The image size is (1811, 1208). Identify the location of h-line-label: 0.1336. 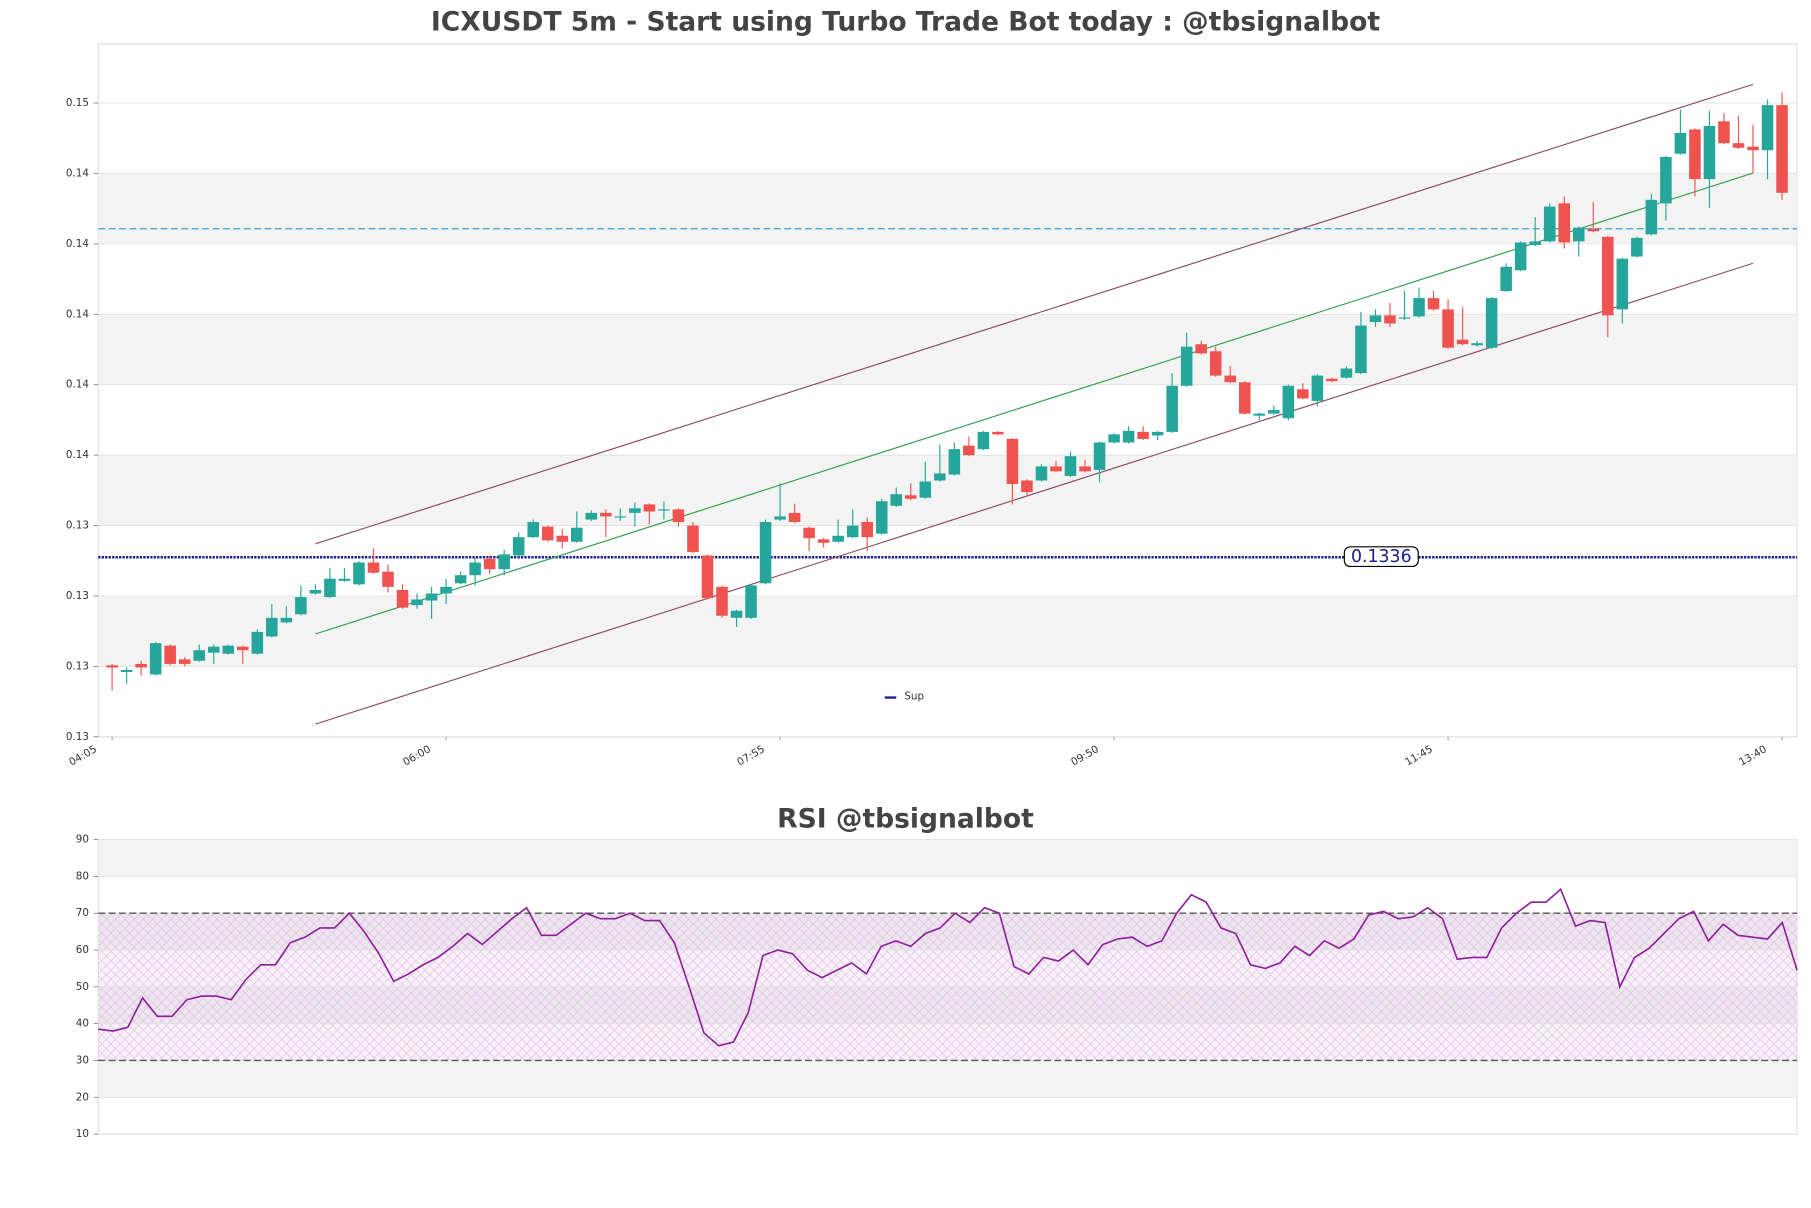
(1381, 557).